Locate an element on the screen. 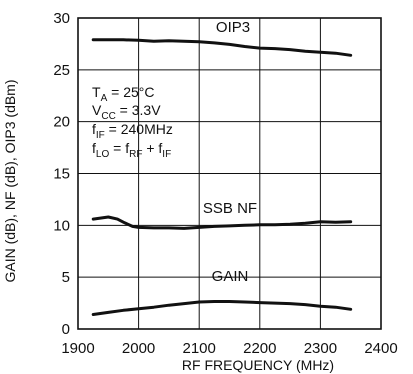  condition-ta-rest: = 25°C is located at coordinates (130, 92).